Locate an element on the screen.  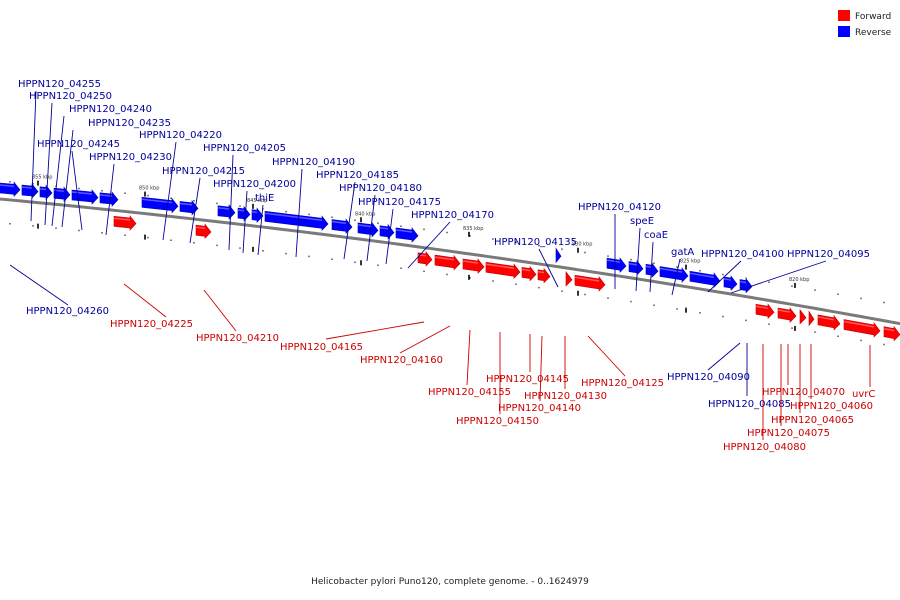
scale-kbp-label: 825 kbp is located at coordinates (690, 262).